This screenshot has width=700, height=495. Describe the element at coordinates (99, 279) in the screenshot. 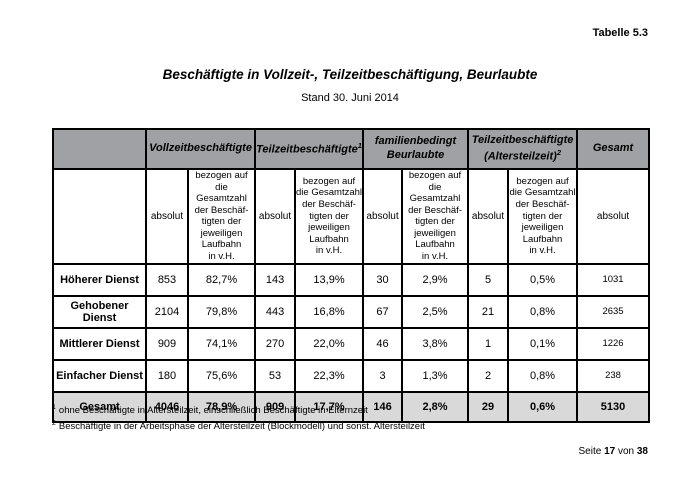

I see `row-label: Höherer Dienst` at that location.